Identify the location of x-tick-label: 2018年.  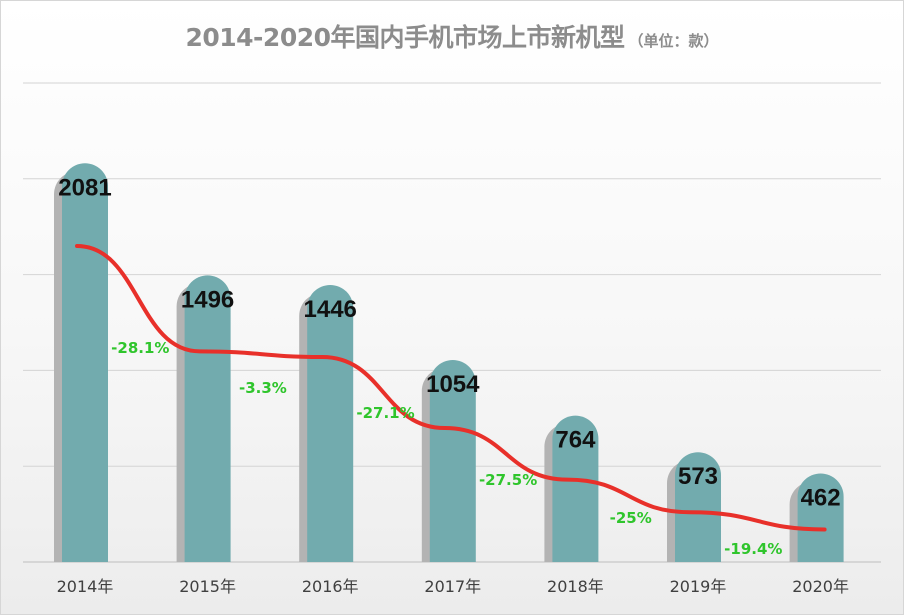
(575, 586).